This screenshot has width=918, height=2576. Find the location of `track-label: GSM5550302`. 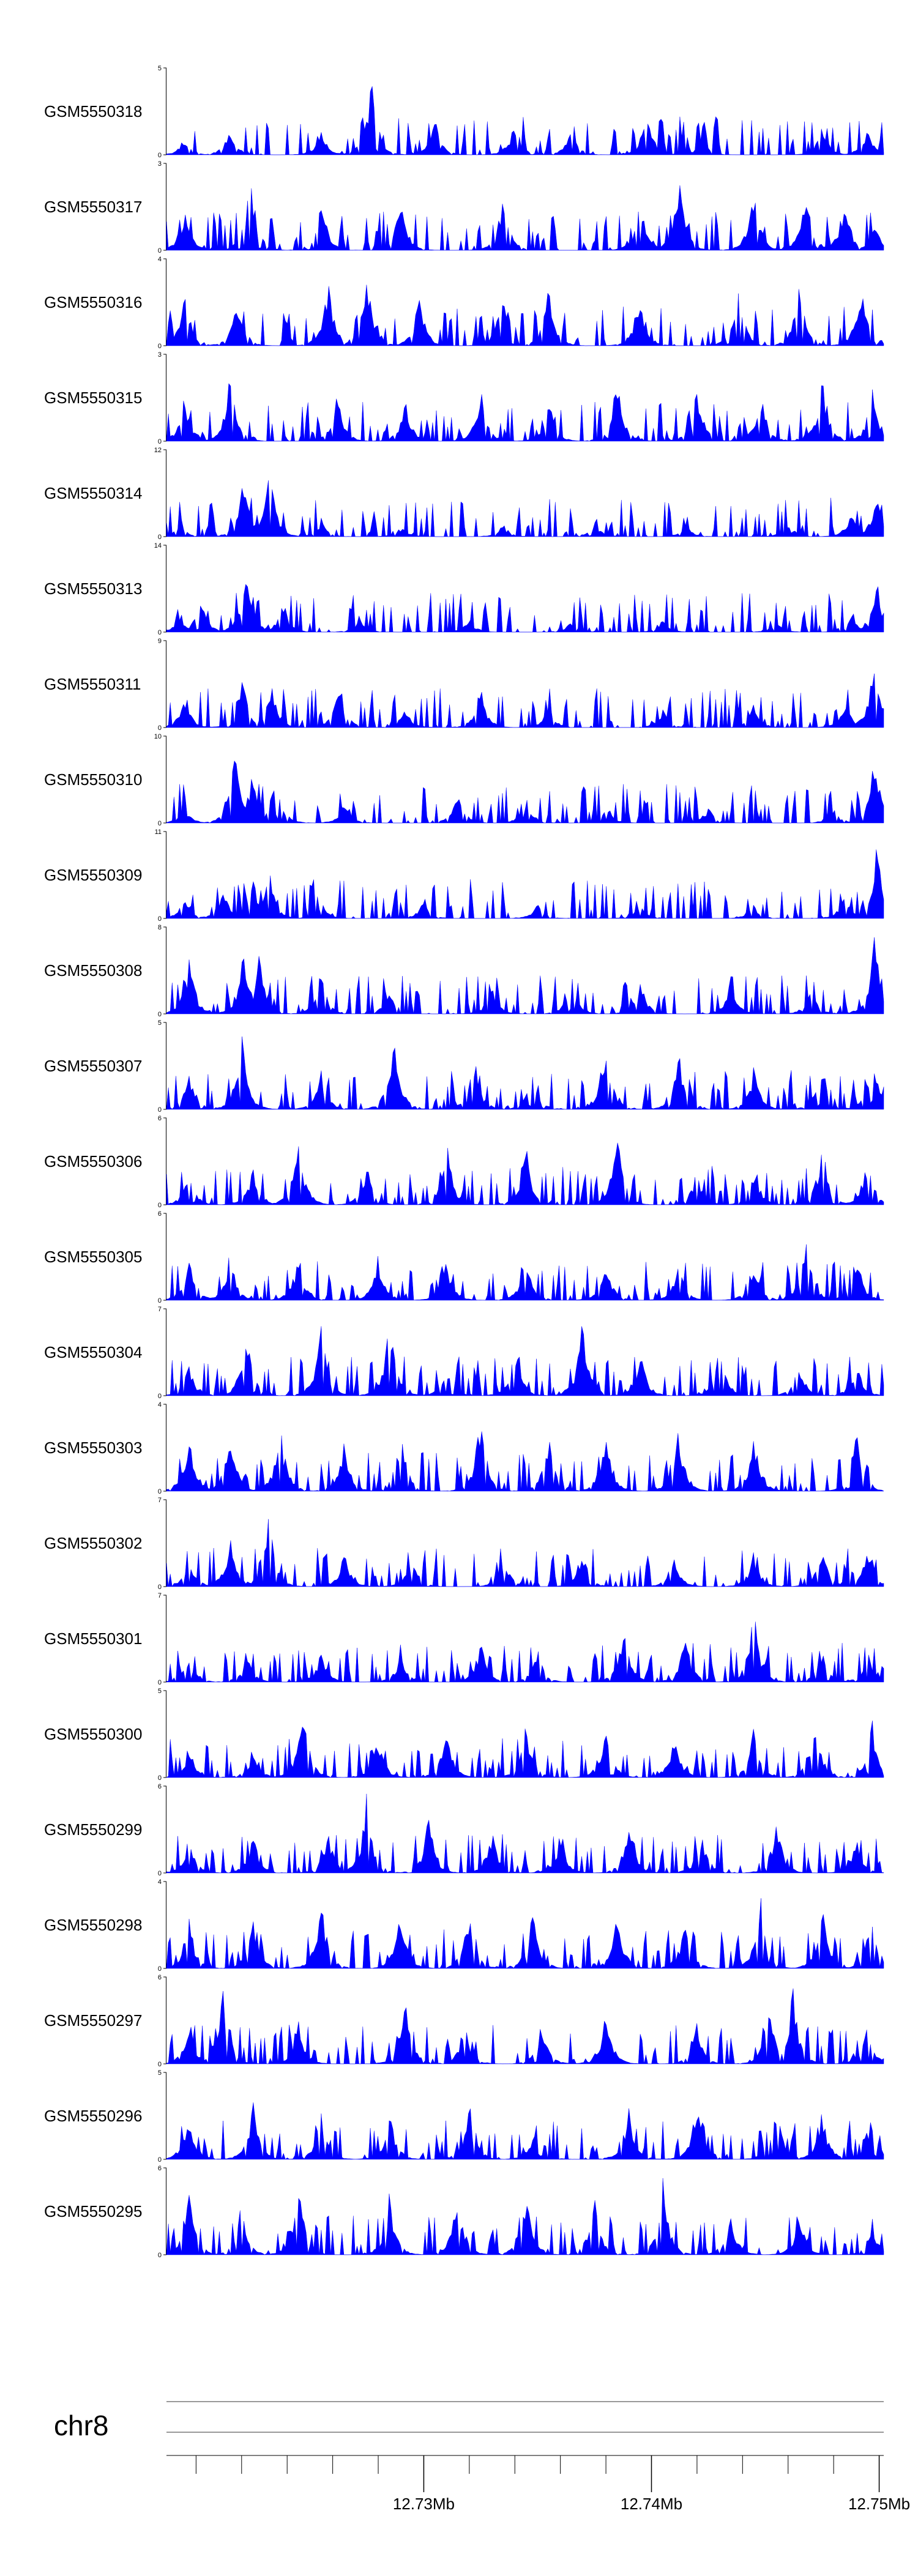

track-label: GSM5550302 is located at coordinates (93, 1543).